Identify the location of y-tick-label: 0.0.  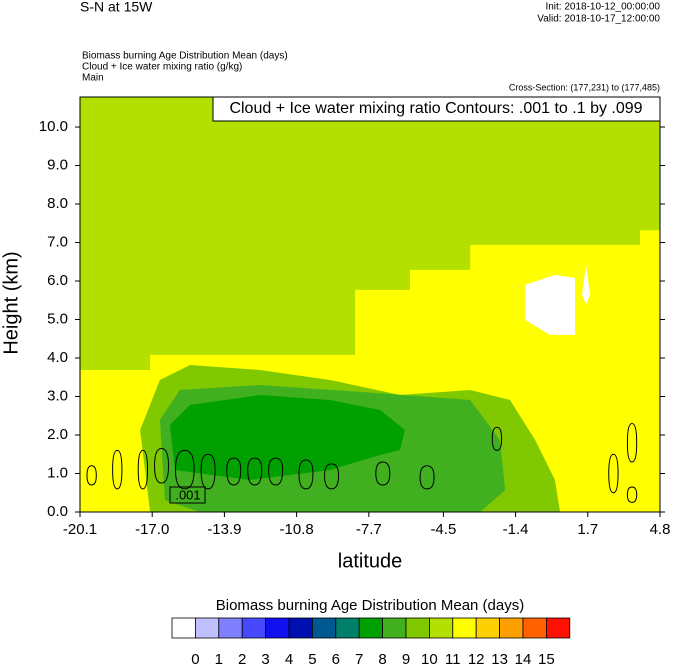
(57, 511).